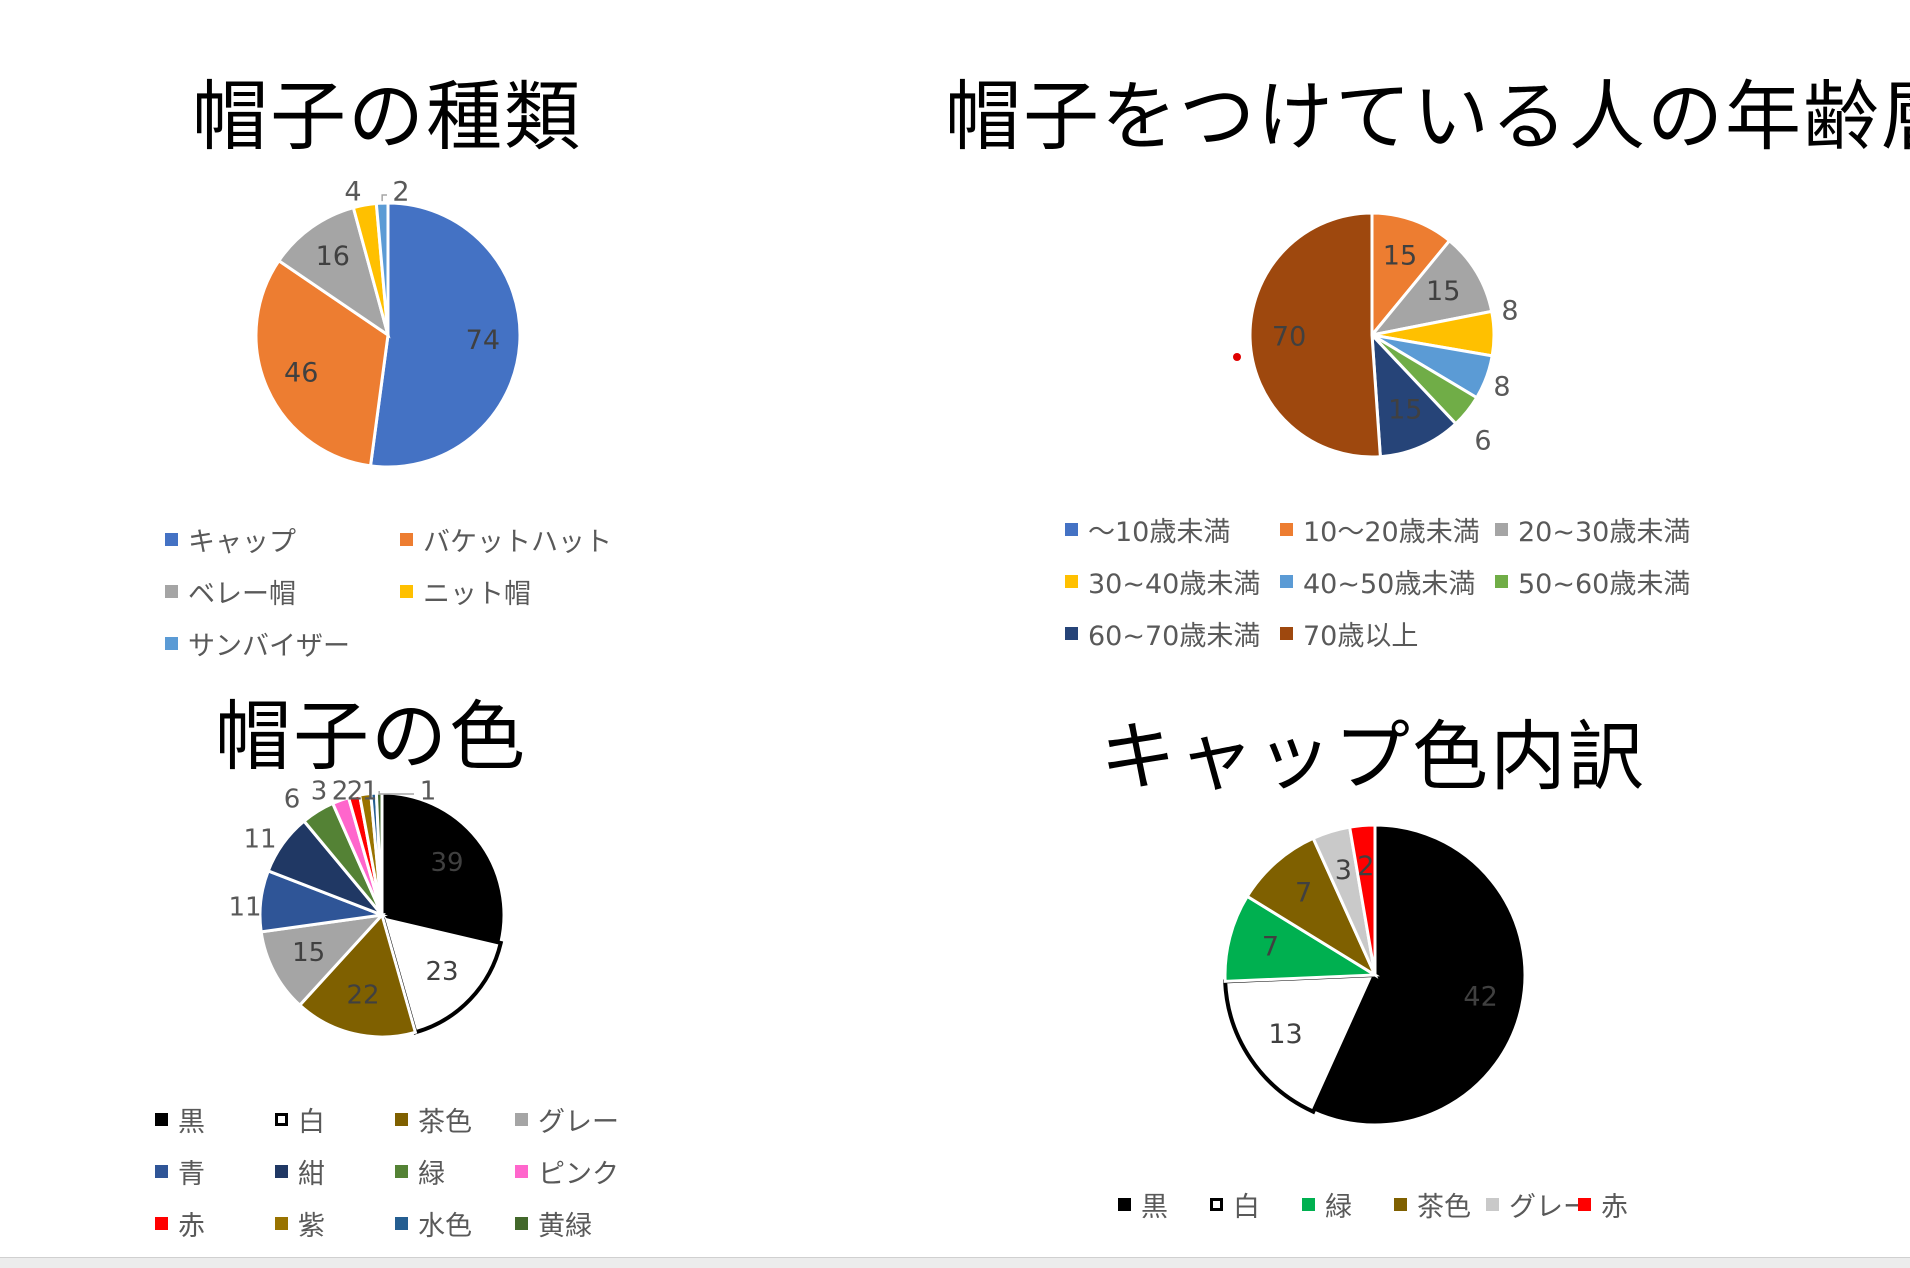 Image resolution: width=1910 pixels, height=1268 pixels. What do you see at coordinates (371, 736) in the screenshot?
I see `chart-title: 帽子の色` at bounding box center [371, 736].